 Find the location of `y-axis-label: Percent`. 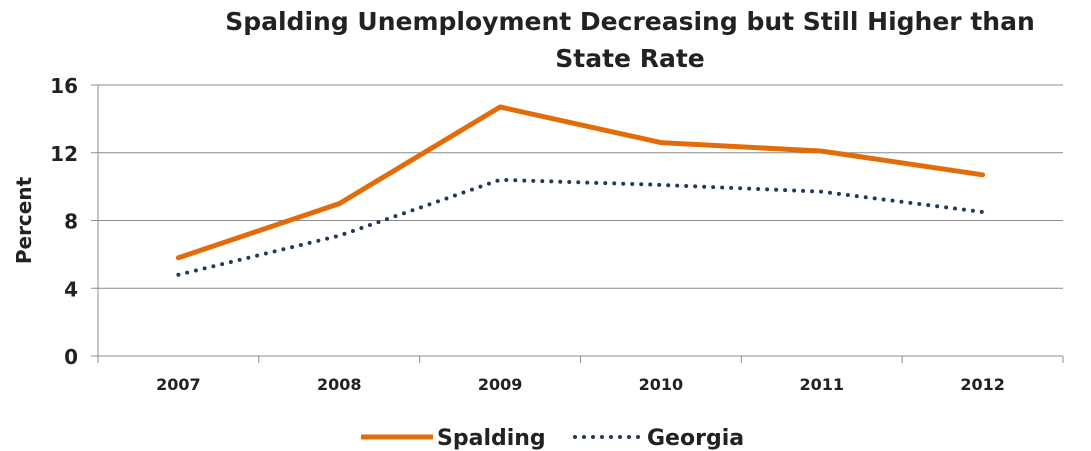

y-axis-label: Percent is located at coordinates (24, 220).